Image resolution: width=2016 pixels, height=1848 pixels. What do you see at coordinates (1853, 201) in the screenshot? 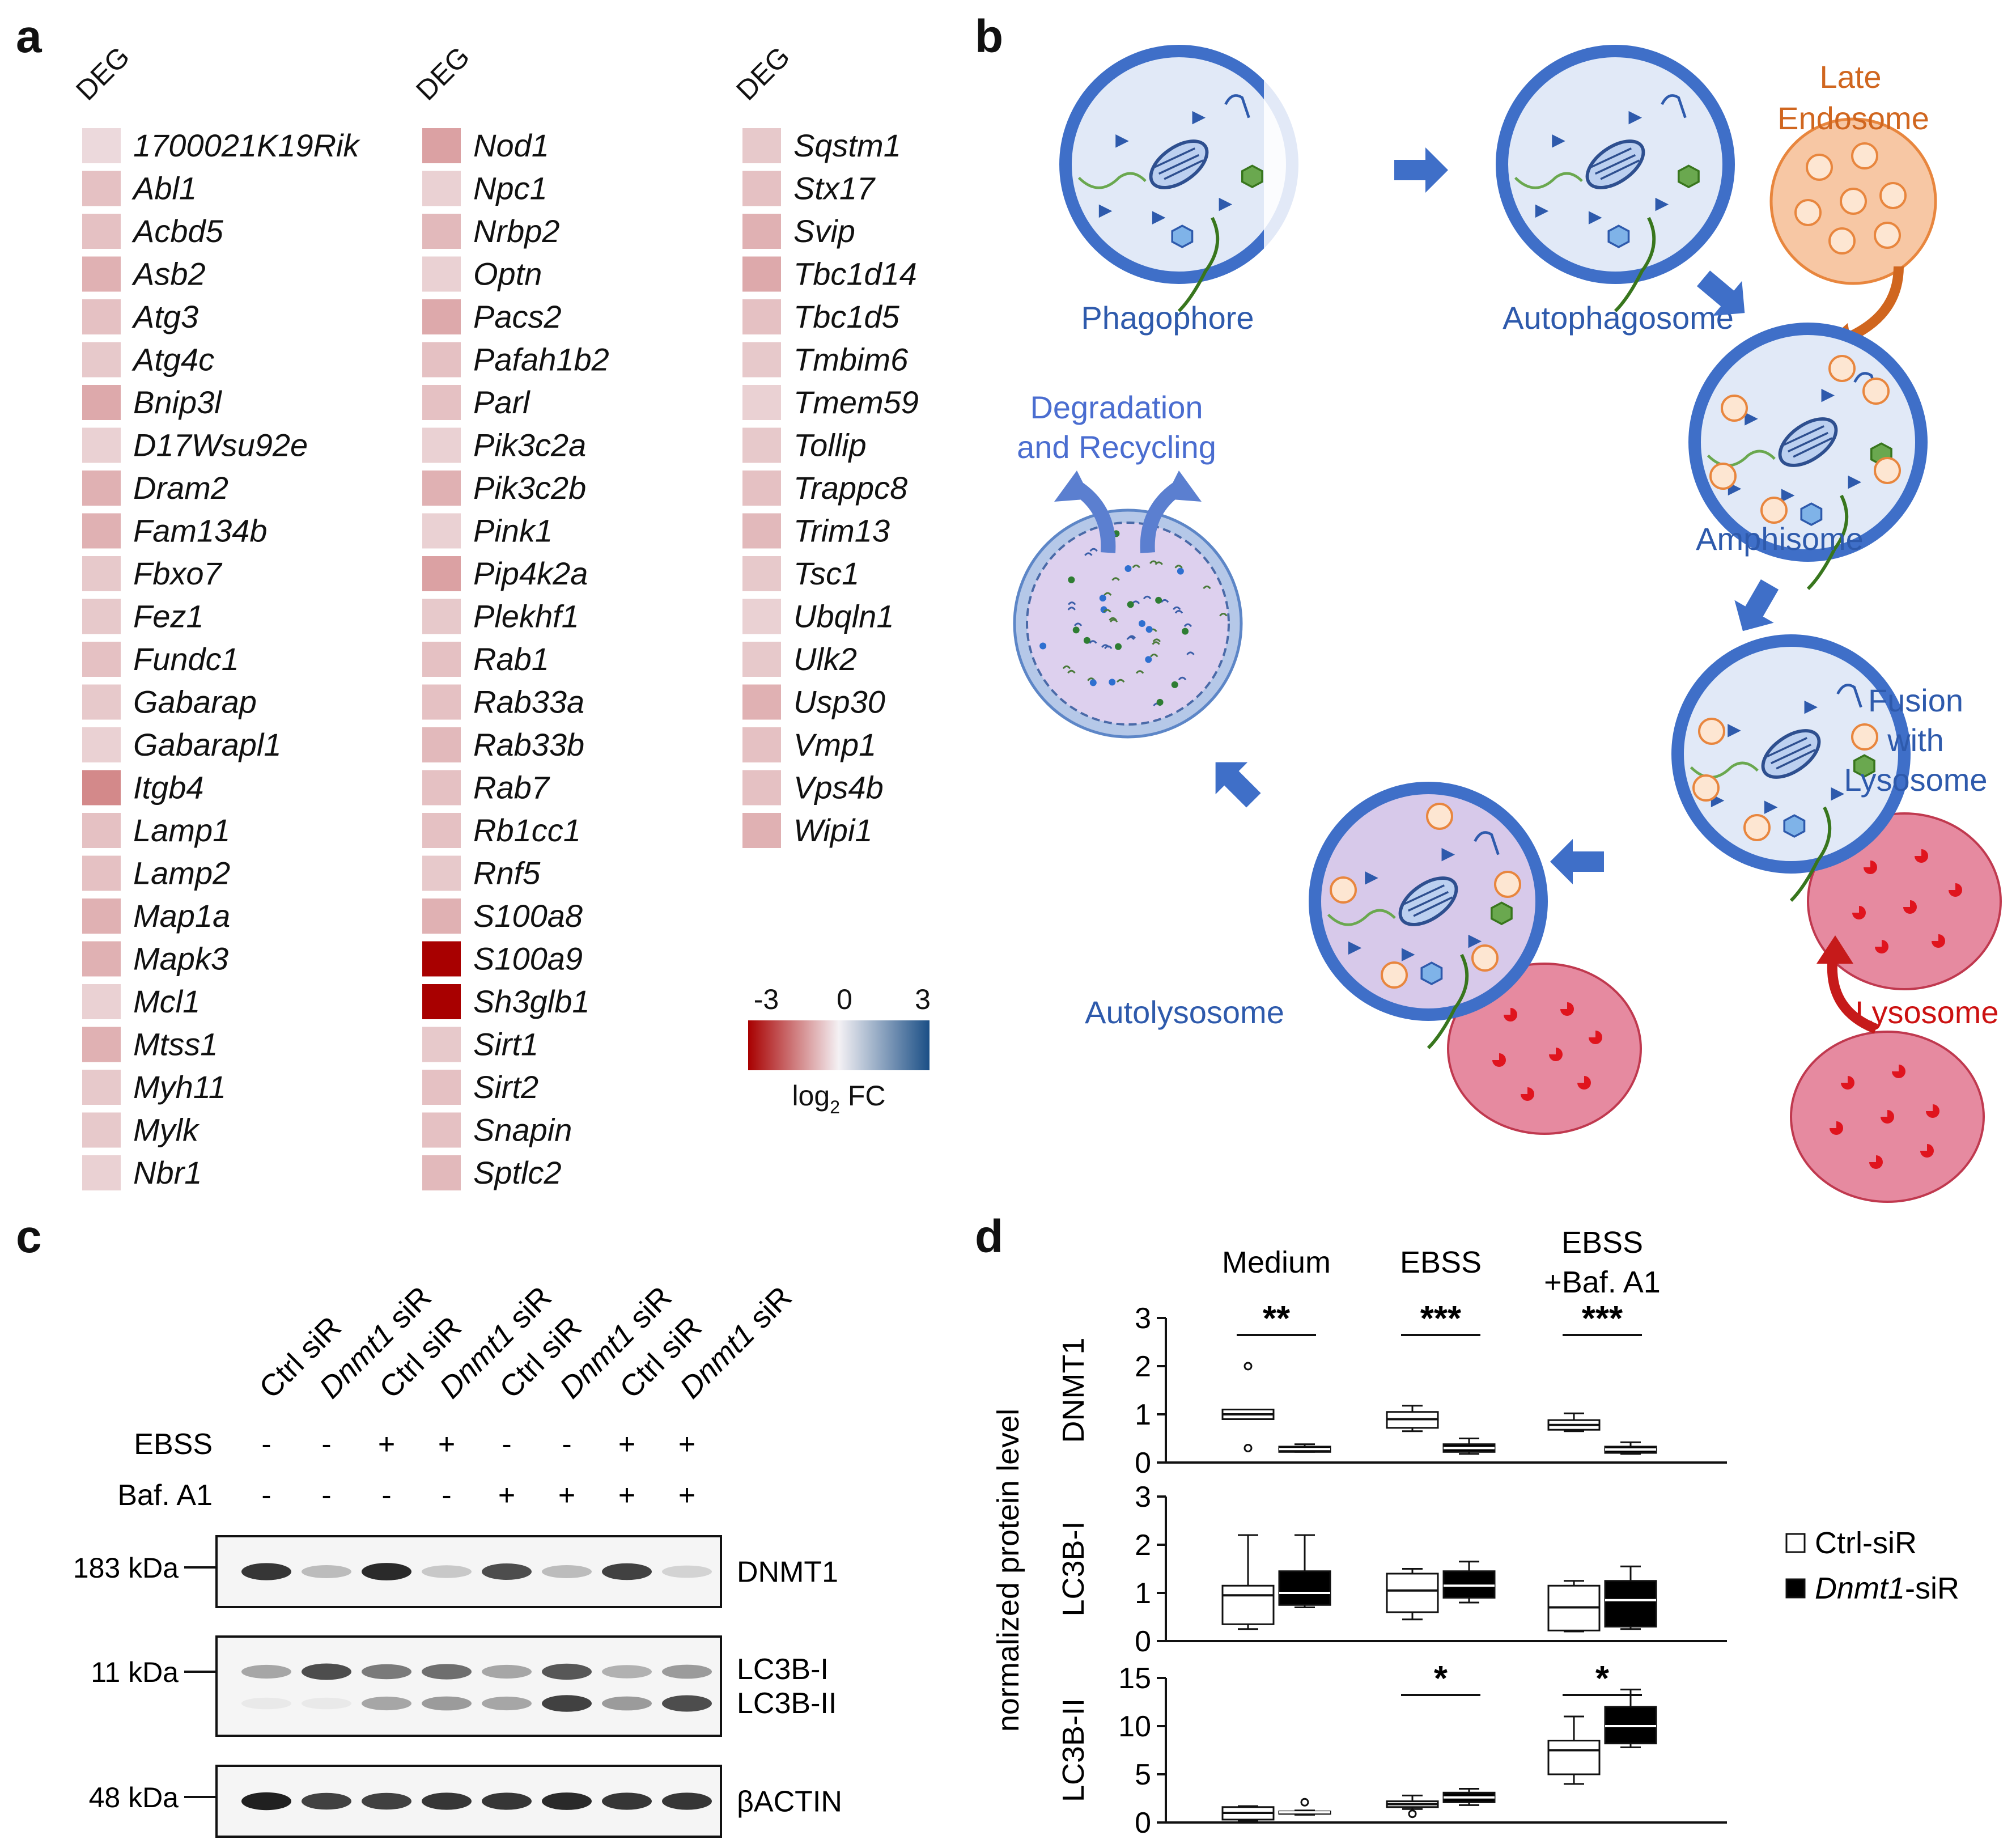
I see `late-endosome` at bounding box center [1853, 201].